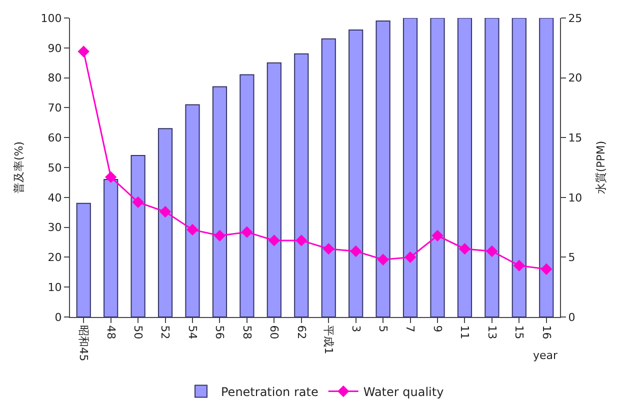  Describe the element at coordinates (575, 197) in the screenshot. I see `y2-tick-label: 10` at that location.